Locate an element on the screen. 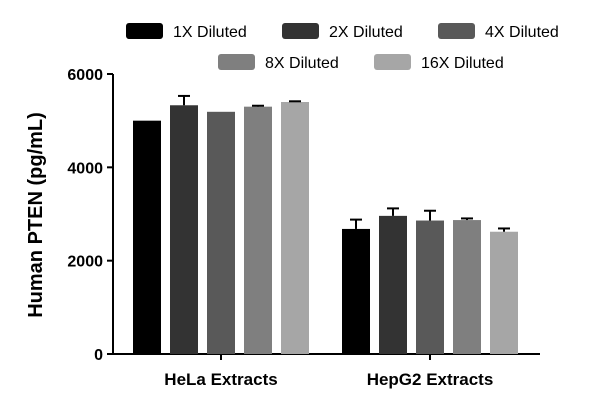  y-tick-label: 6000 is located at coordinates (85, 75).